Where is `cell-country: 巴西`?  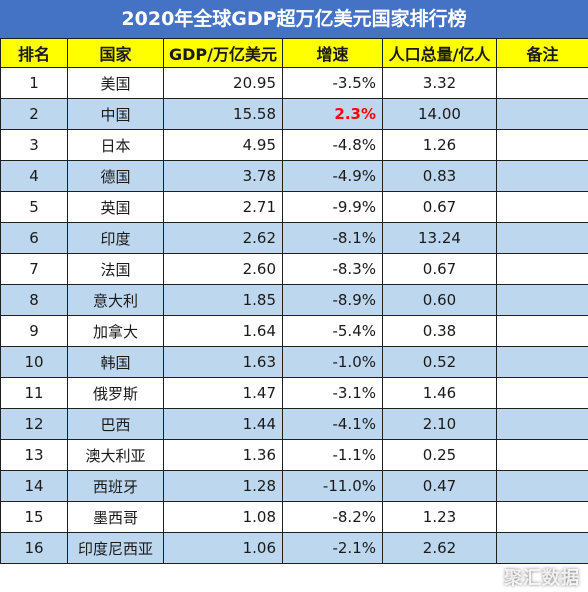
cell-country: 巴西 is located at coordinates (115, 424).